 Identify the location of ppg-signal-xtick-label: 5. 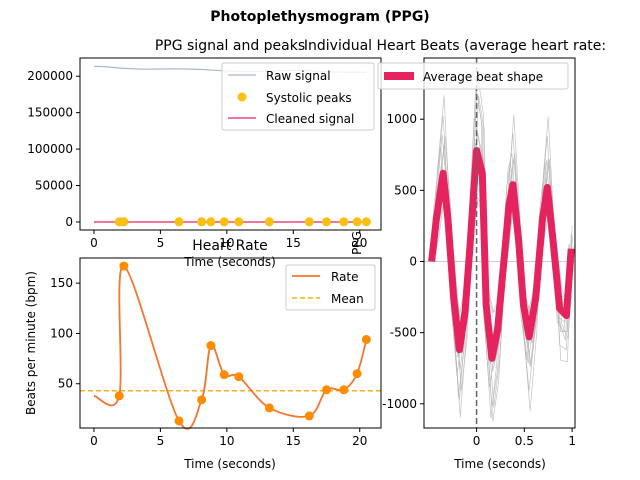
(161, 243).